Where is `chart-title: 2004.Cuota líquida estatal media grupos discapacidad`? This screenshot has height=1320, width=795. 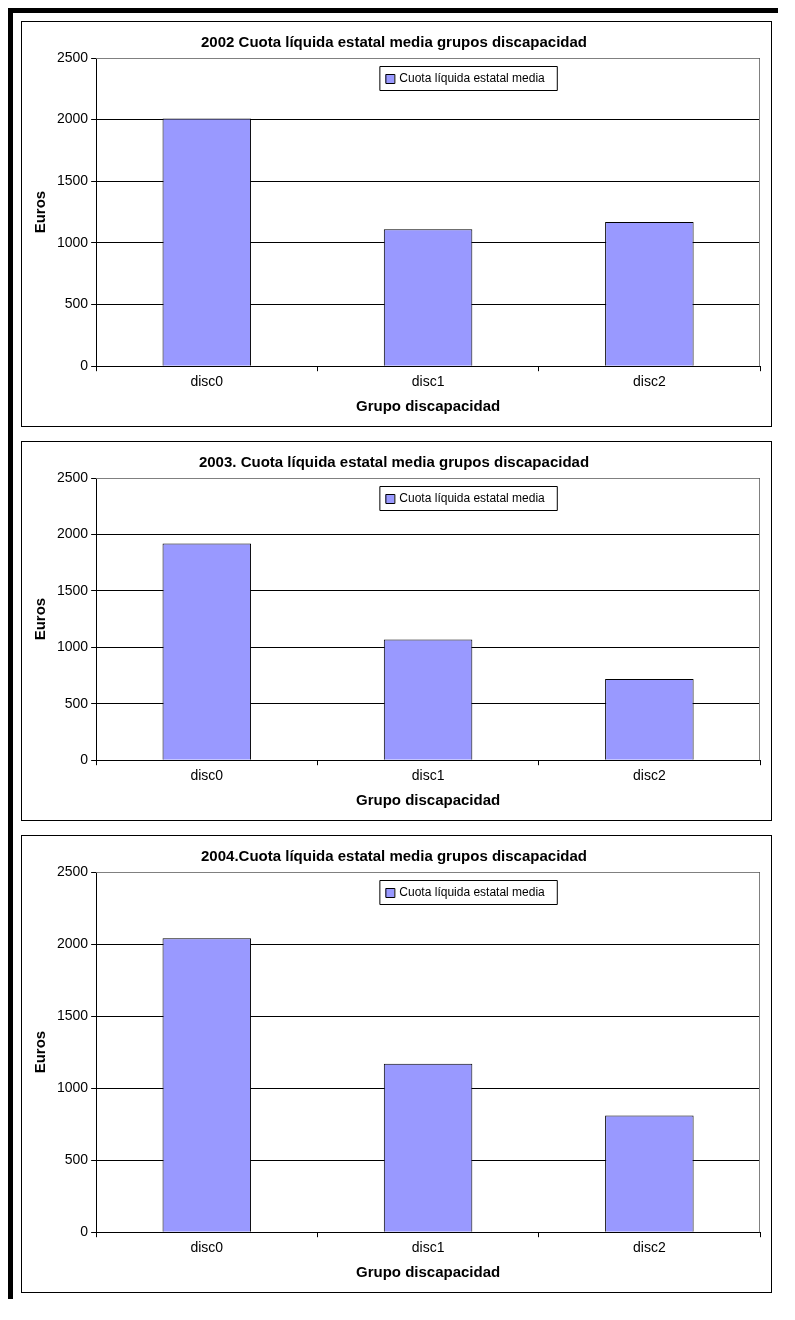 chart-title: 2004.Cuota líquida estatal media grupos discapacidad is located at coordinates (394, 856).